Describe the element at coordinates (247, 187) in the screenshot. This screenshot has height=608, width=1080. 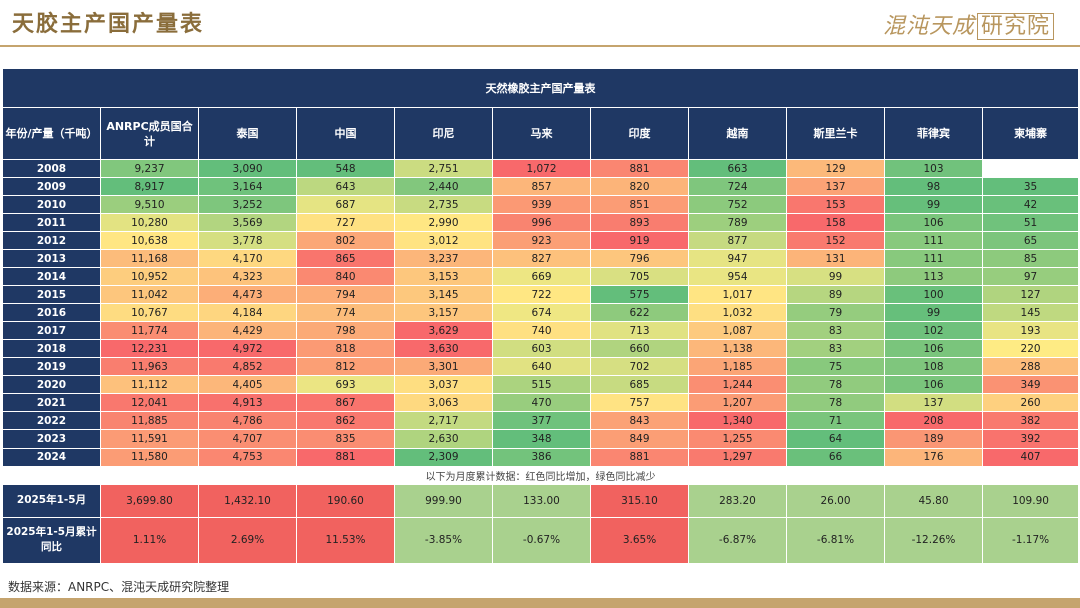
I see `value-cell: 3,164` at that location.